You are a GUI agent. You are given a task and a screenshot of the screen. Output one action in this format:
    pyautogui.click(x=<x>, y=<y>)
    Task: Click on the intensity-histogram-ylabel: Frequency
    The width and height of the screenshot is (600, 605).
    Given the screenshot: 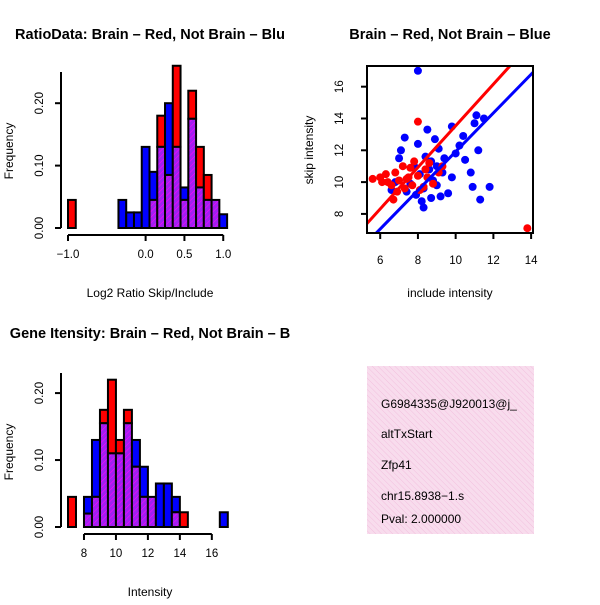 What is the action you would take?
    pyautogui.click(x=9, y=452)
    